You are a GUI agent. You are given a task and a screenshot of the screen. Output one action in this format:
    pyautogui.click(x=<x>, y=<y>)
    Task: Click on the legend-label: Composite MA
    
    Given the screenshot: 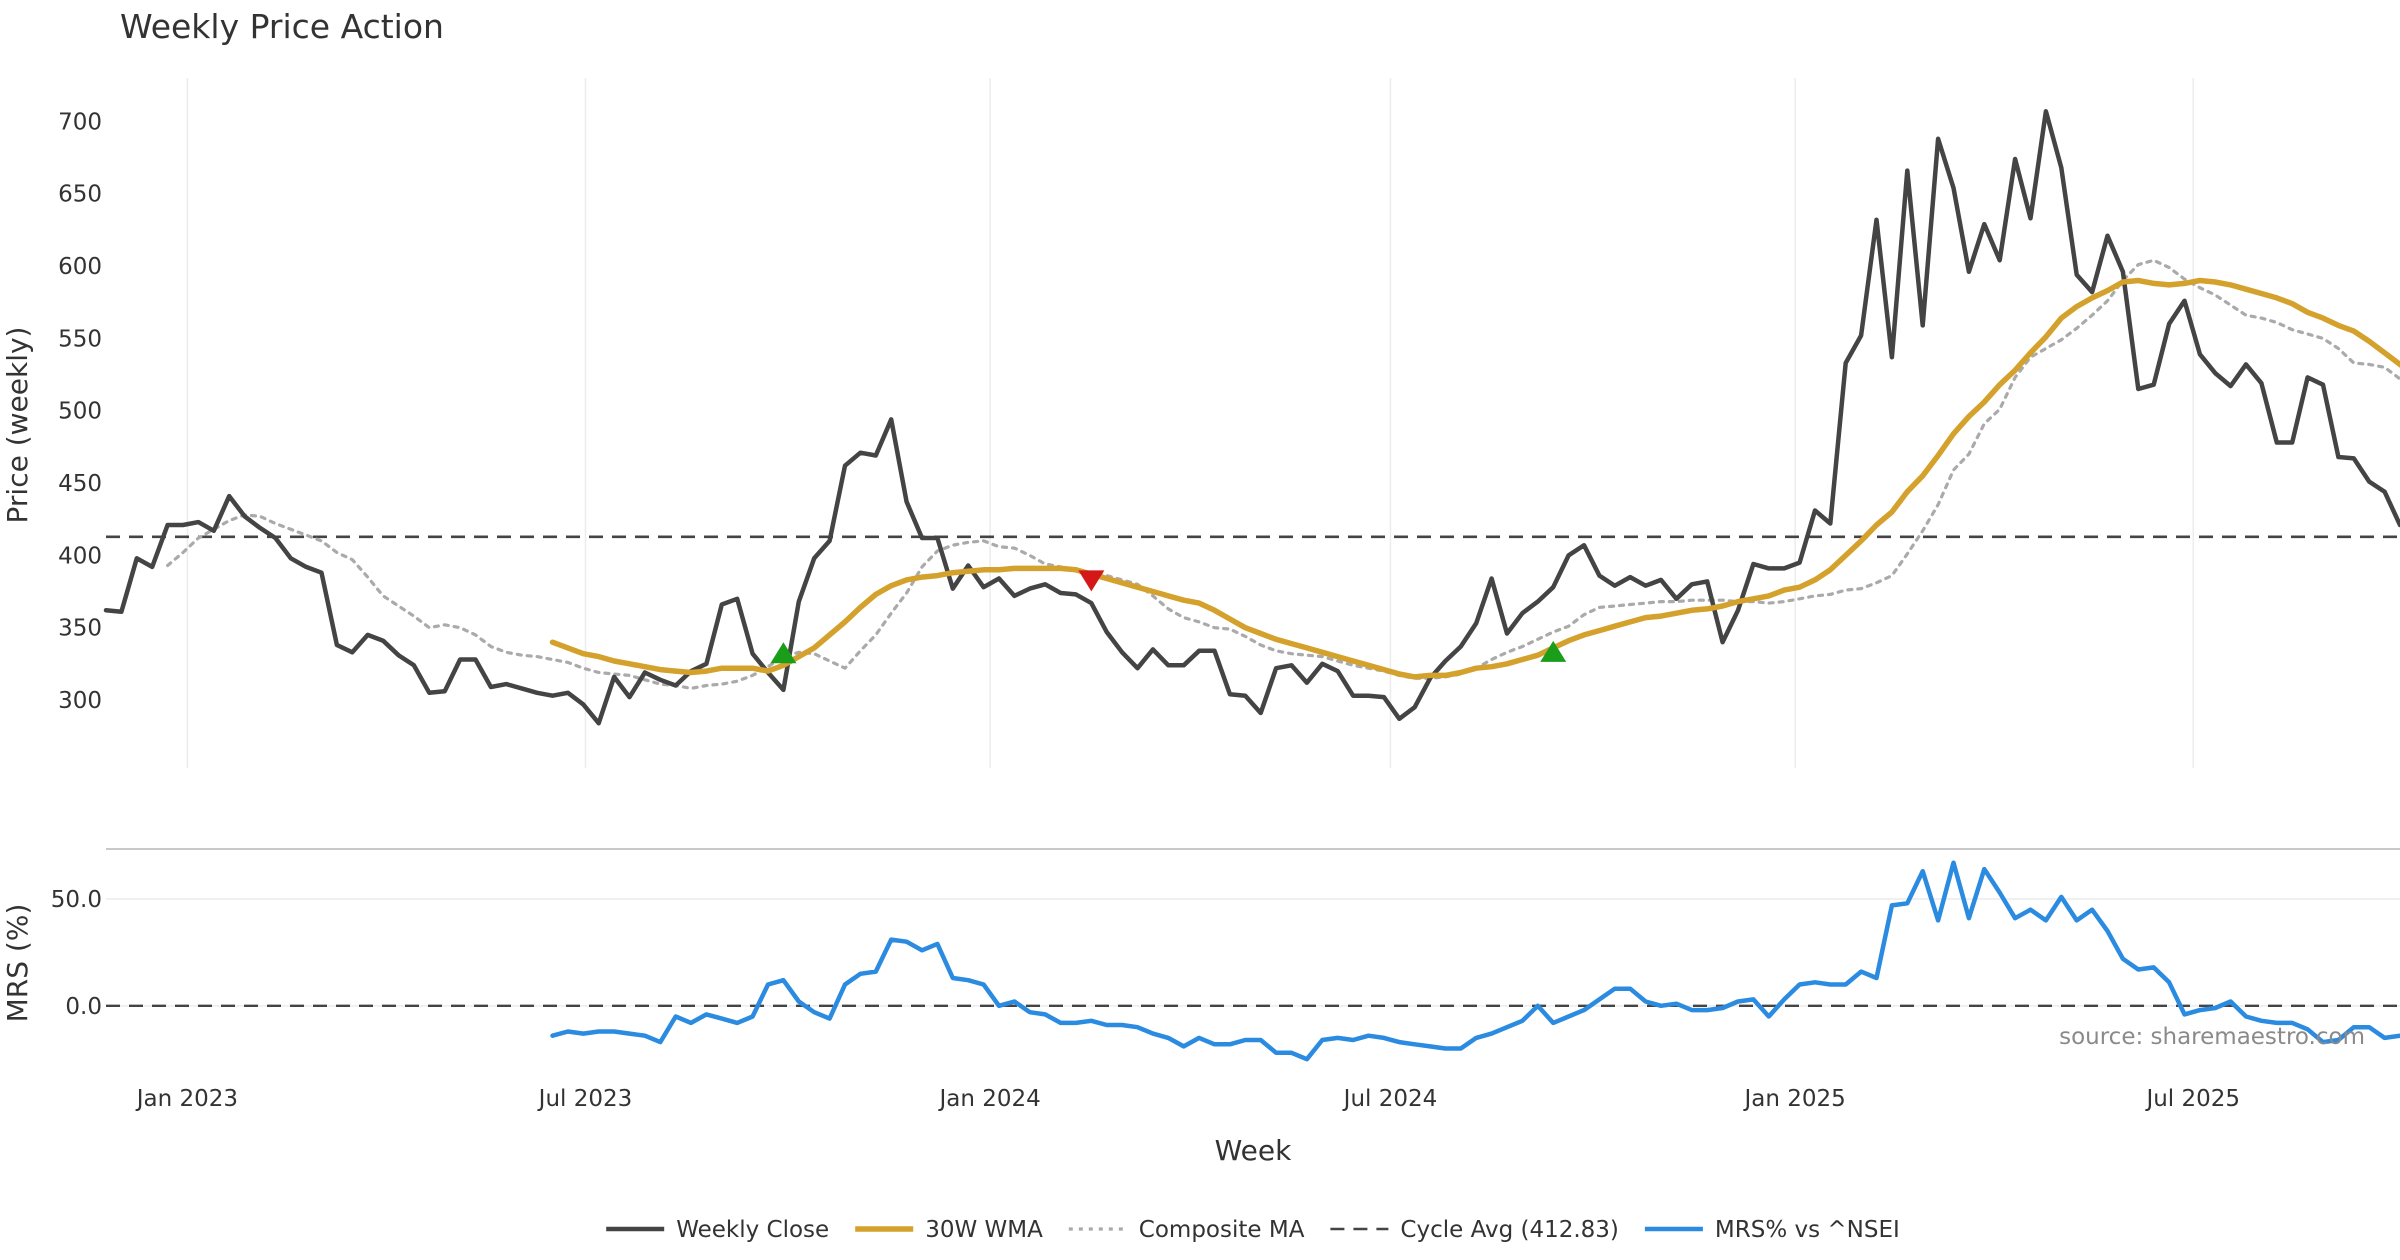 What is the action you would take?
    pyautogui.click(x=1222, y=1230)
    